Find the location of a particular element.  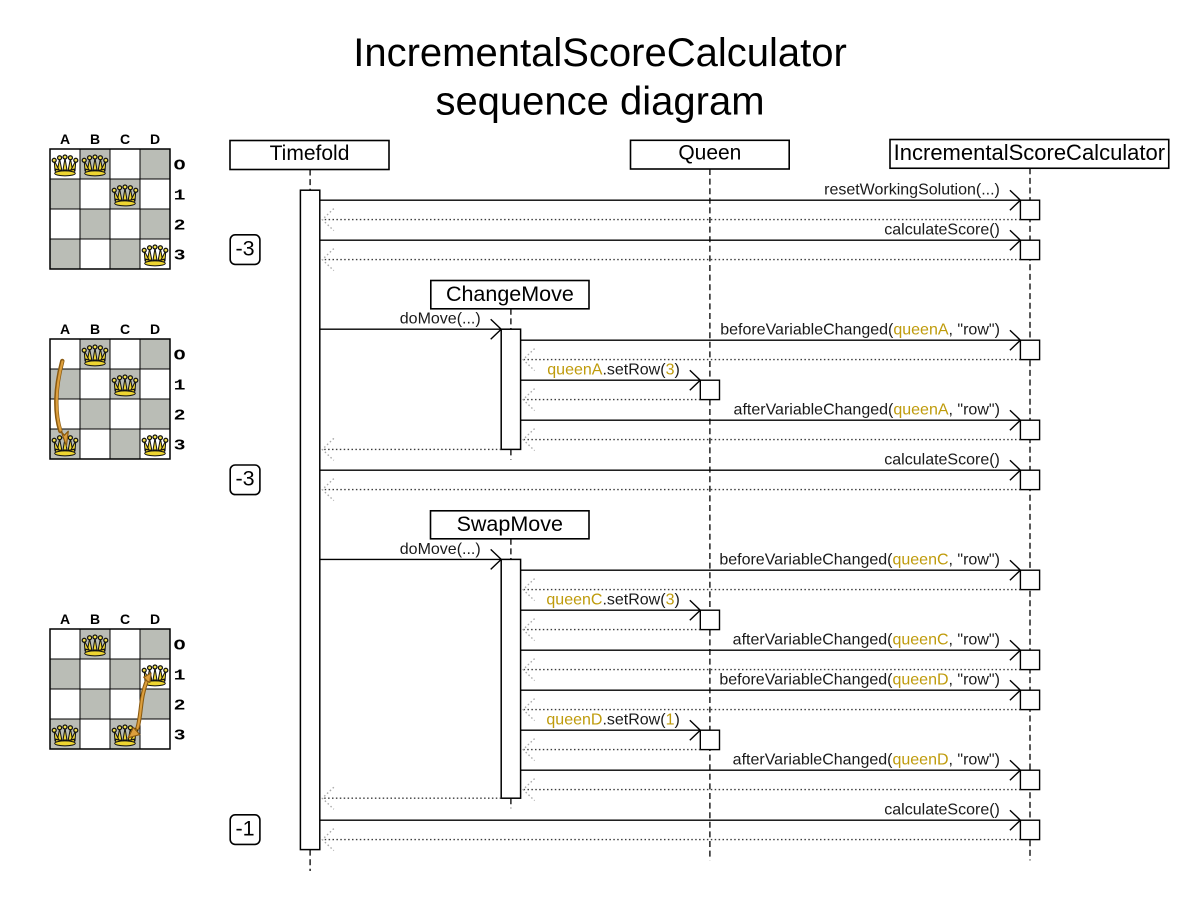

svg-text: sequence diagram is located at coordinates (599, 102).